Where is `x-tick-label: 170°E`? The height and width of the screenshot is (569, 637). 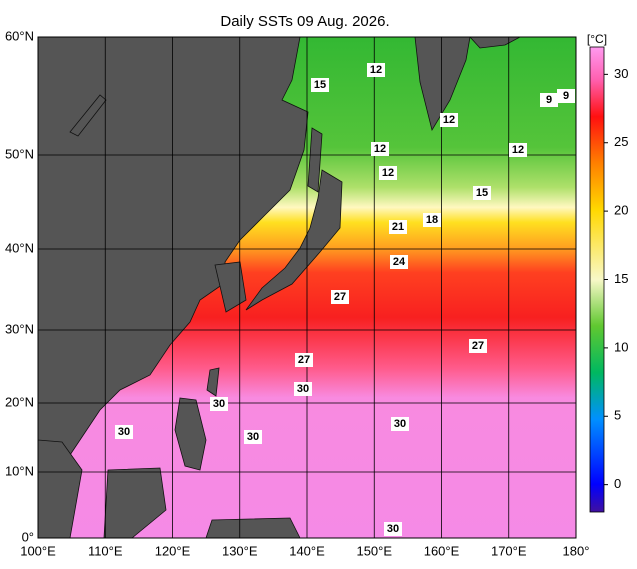
x-tick-label: 170°E is located at coordinates (509, 550).